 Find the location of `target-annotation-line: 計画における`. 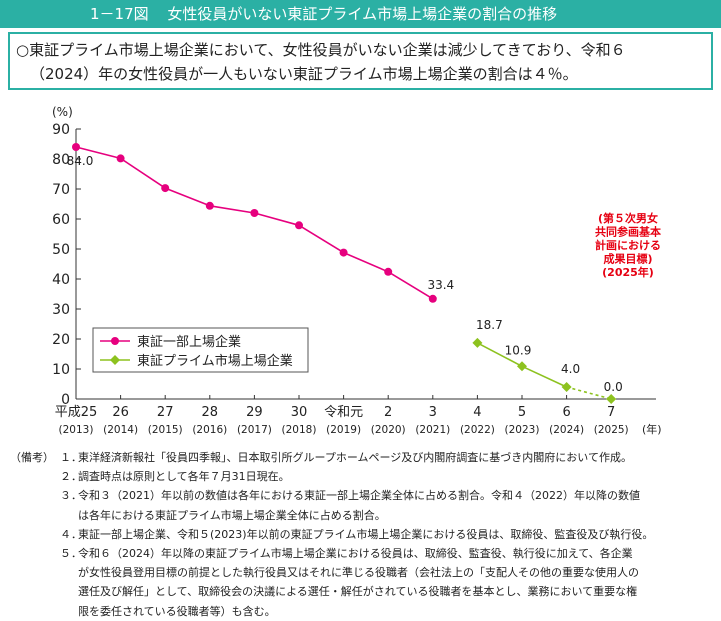

target-annotation-line: 計画における is located at coordinates (628, 245).